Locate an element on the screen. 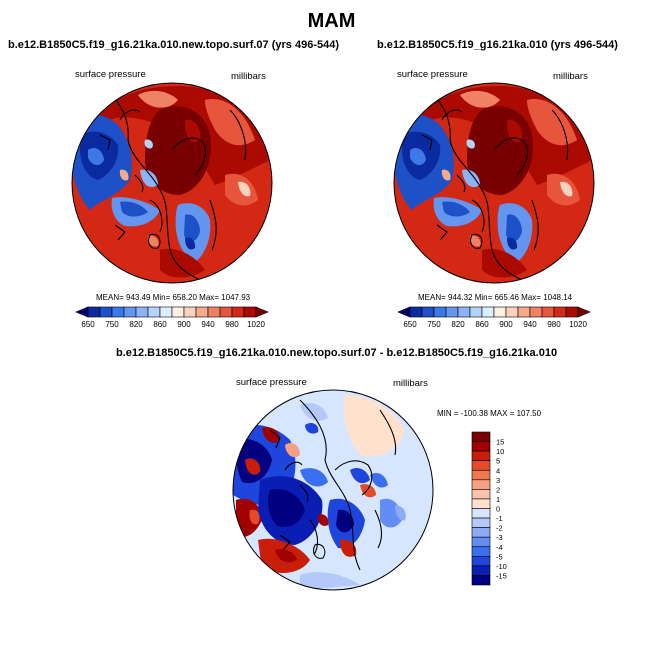  panel3-colorbar-tick-label: -15 is located at coordinates (501, 575).